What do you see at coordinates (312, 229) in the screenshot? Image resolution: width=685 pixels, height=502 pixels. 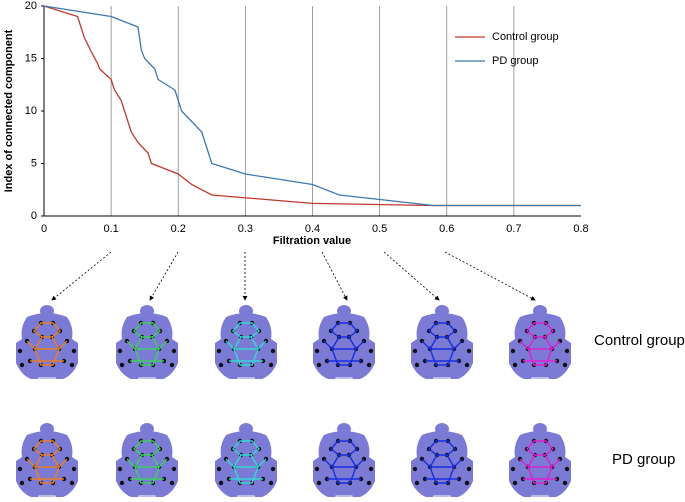 I see `x-tick-label: 0.4` at bounding box center [312, 229].